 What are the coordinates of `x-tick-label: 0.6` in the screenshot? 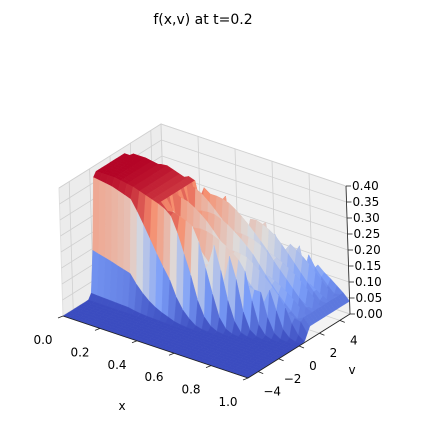 It's located at (153, 377).